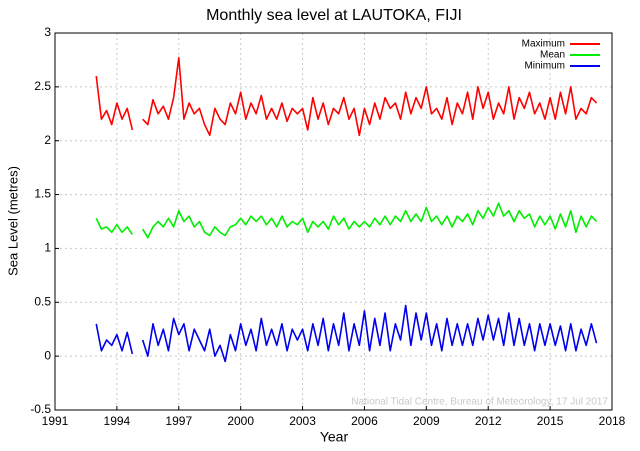 This screenshot has width=640, height=451. Describe the element at coordinates (47, 32) in the screenshot. I see `y-tick-label: 3` at that location.